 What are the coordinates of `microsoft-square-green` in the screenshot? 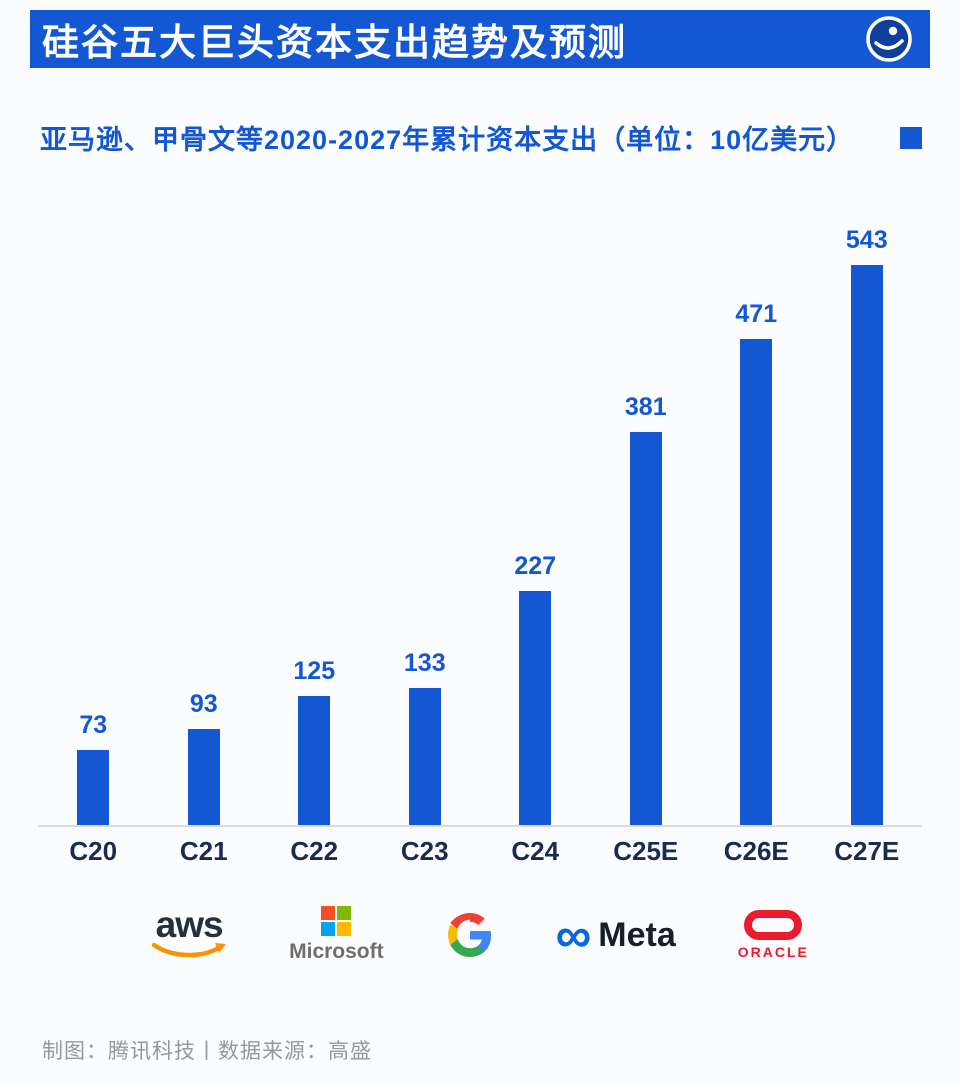 It's located at (344, 913).